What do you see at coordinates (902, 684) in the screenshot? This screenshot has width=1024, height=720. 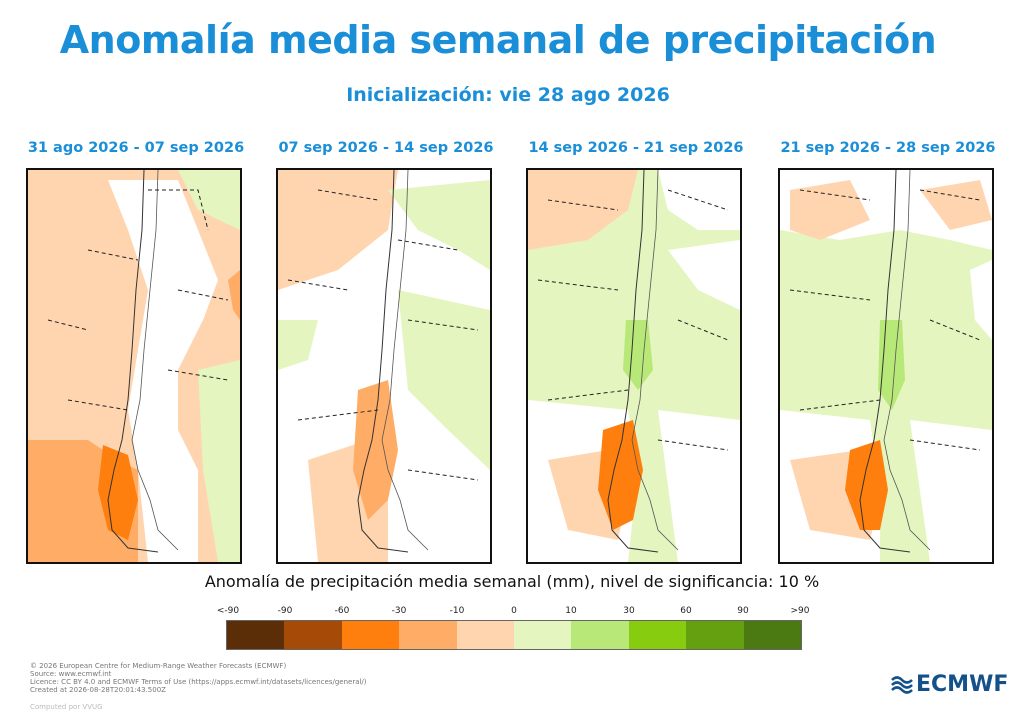 I see `ecmwf-logo-icon` at bounding box center [902, 684].